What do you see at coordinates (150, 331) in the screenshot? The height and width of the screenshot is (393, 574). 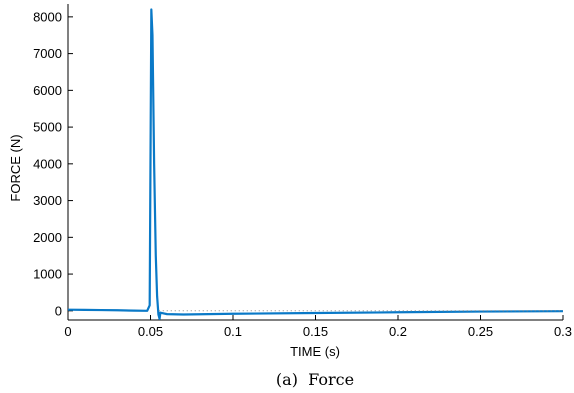 I see `x-tick-label: 0.05` at bounding box center [150, 331].